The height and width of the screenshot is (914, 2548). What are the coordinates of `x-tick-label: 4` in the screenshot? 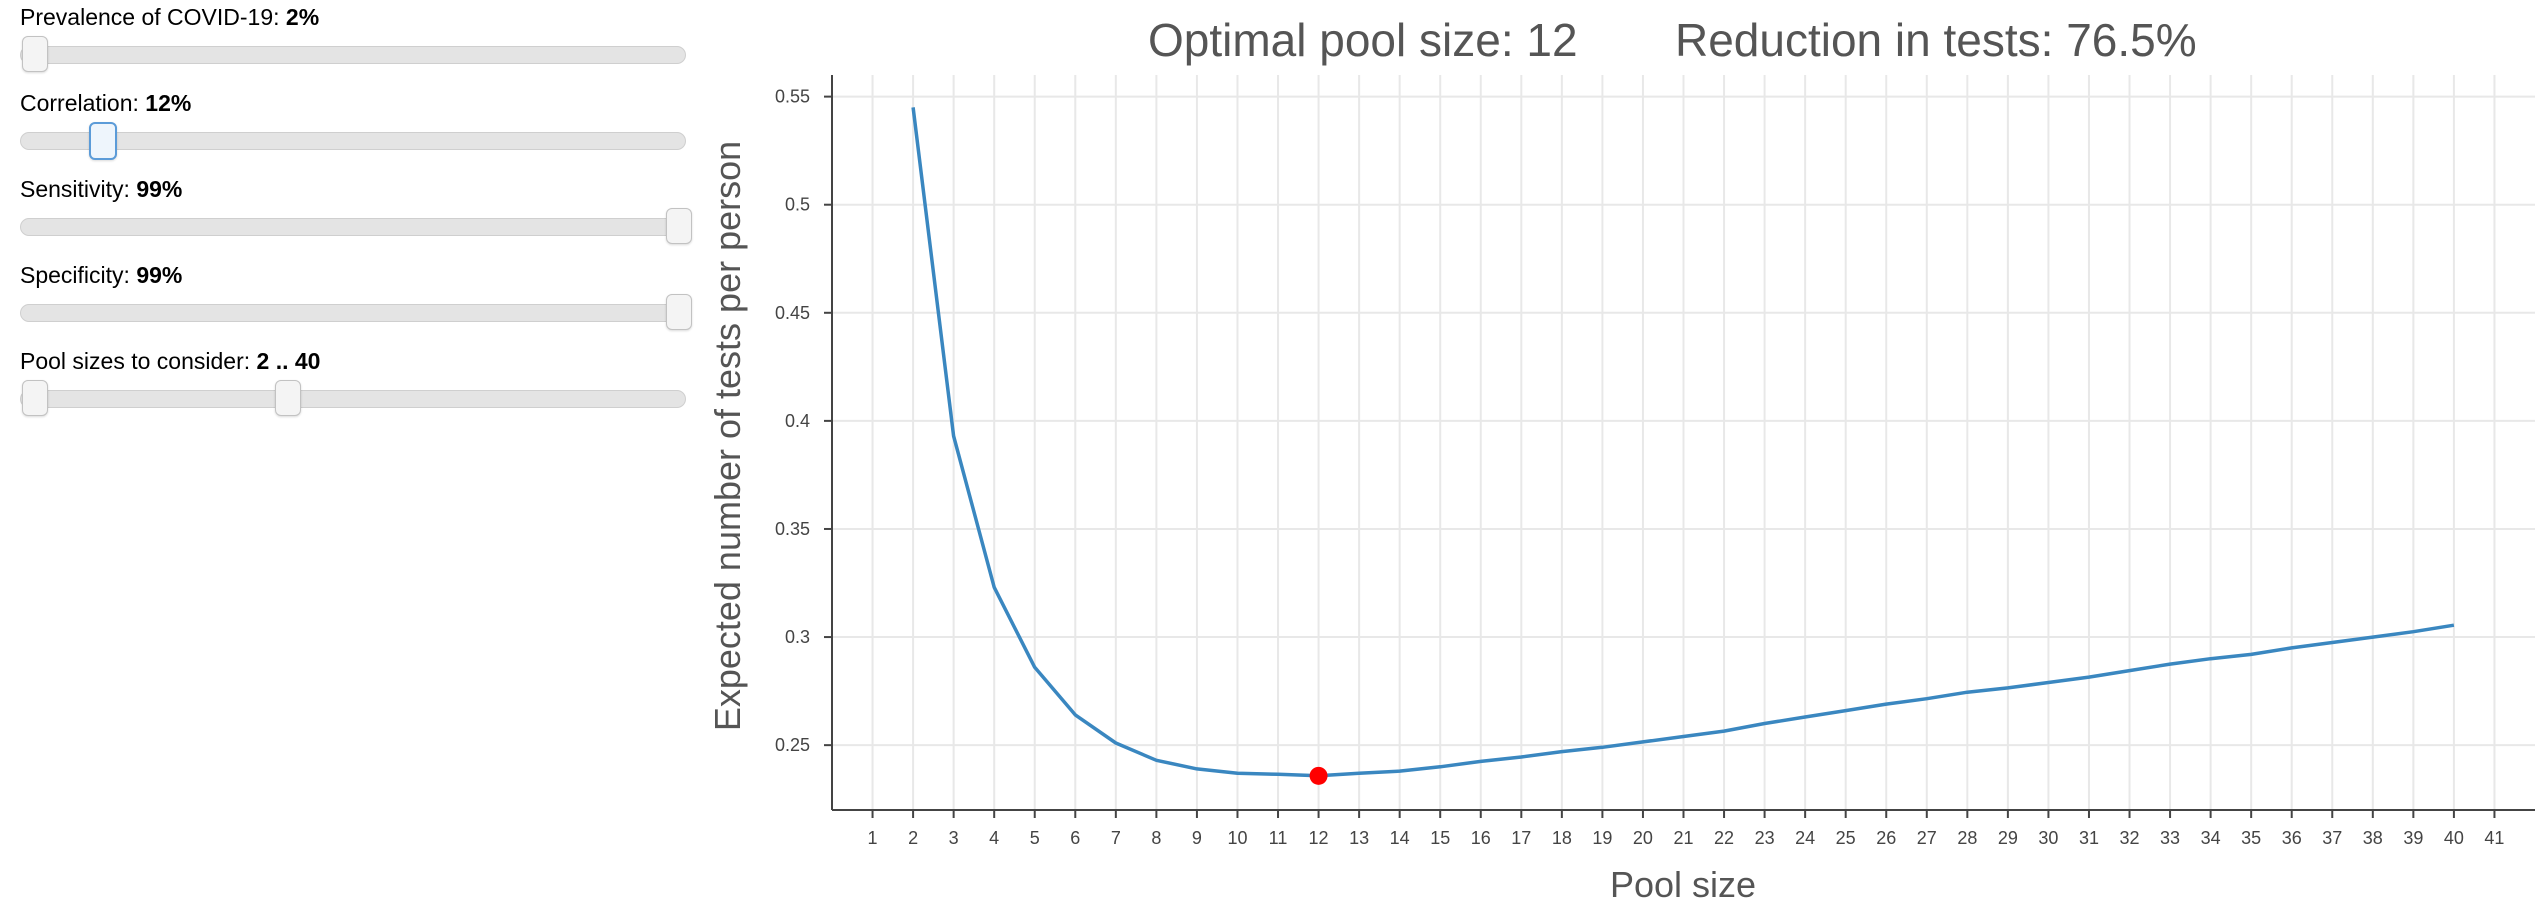 It's located at (994, 838).